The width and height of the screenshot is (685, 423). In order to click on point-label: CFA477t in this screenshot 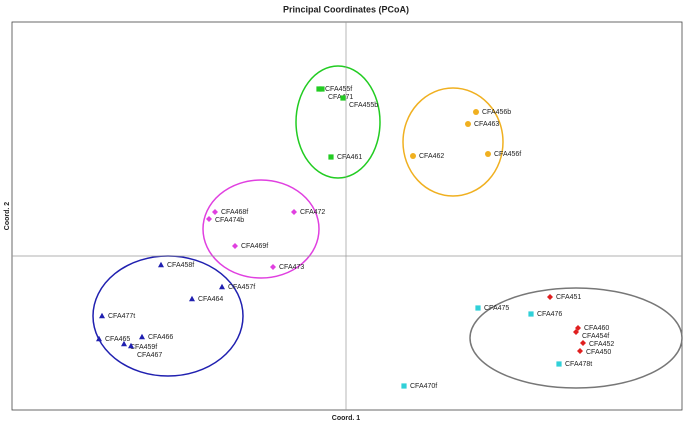, I will do `click(121, 316)`.